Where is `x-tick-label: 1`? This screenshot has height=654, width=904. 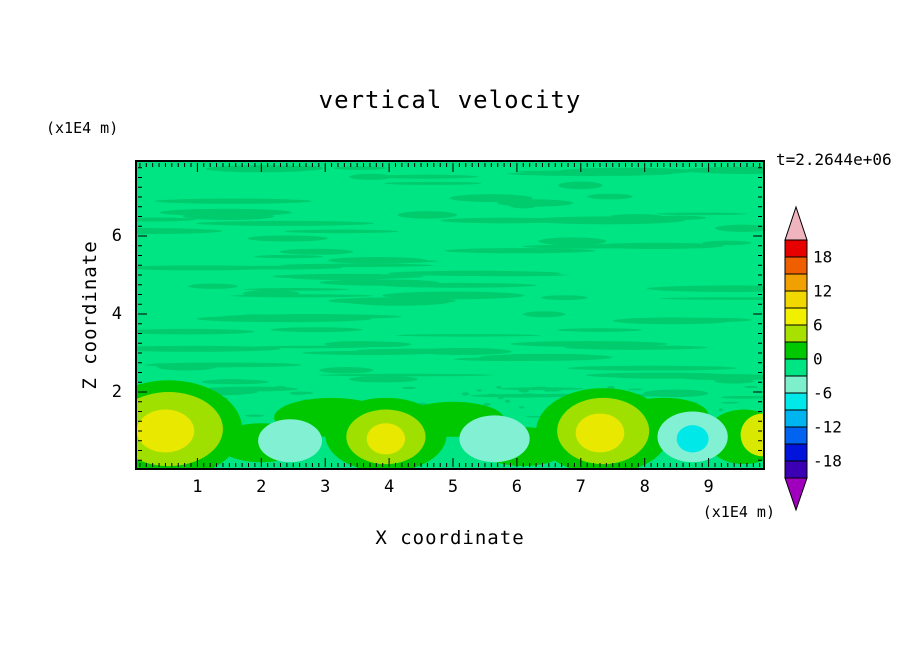
x-tick-label: 1 is located at coordinates (197, 487).